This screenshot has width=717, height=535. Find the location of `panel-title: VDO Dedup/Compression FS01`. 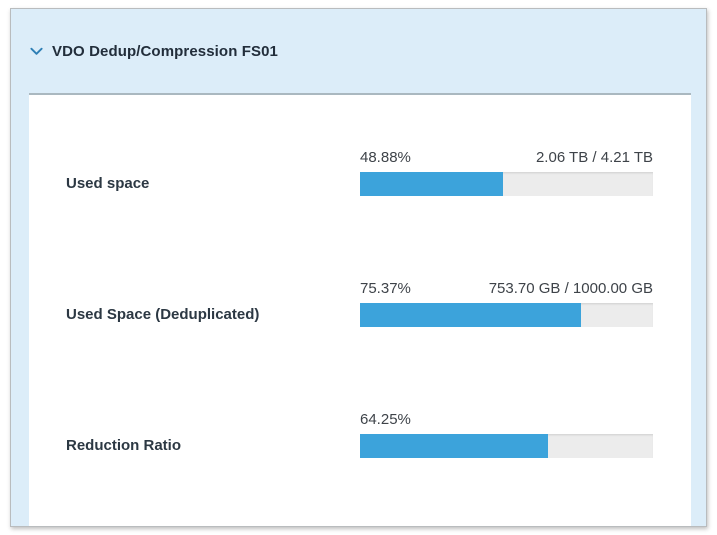

panel-title: VDO Dedup/Compression FS01 is located at coordinates (165, 51).